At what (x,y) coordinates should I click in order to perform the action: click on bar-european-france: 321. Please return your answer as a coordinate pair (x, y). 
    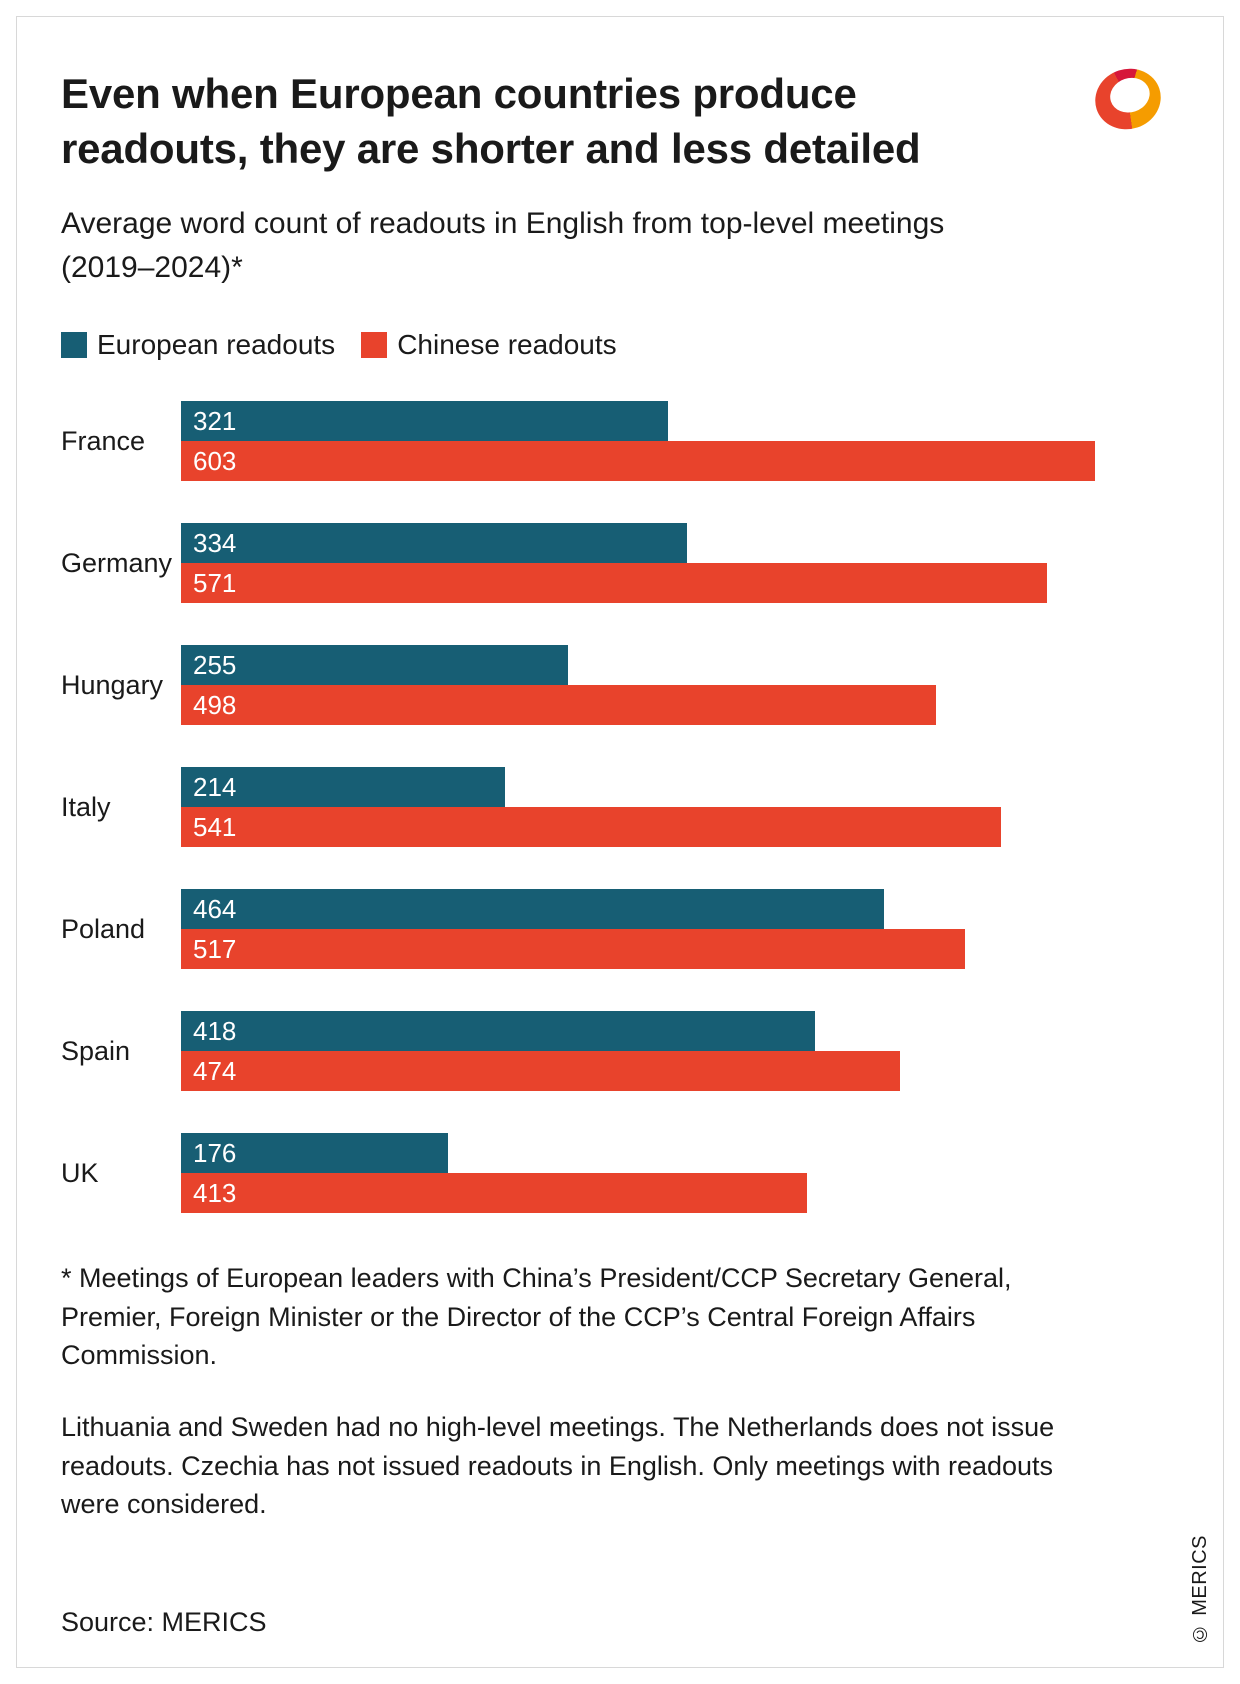
    Looking at the image, I should click on (424, 421).